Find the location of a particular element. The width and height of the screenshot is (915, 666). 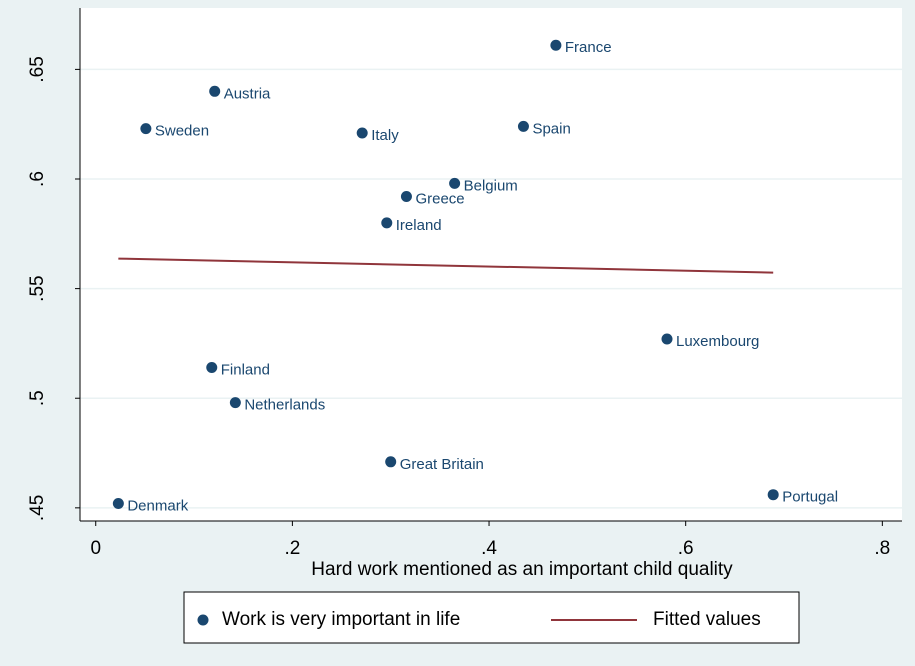

point-label: Denmark is located at coordinates (157, 505).